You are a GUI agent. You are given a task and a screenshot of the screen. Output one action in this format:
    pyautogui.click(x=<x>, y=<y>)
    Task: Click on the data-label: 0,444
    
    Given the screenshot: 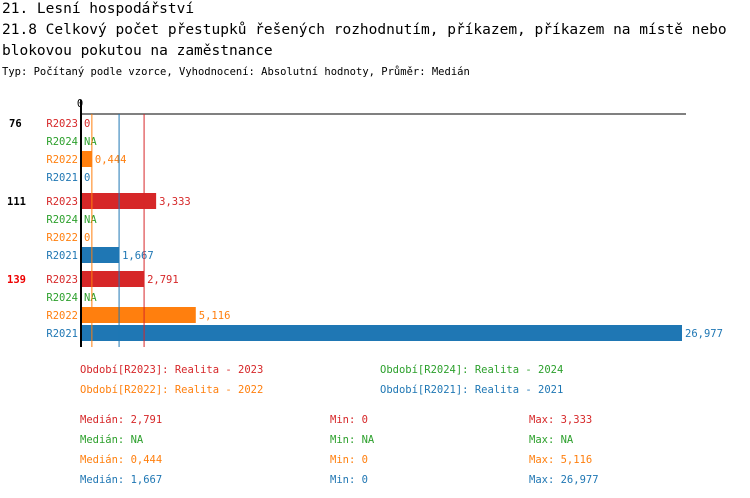 What is the action you would take?
    pyautogui.click(x=111, y=160)
    